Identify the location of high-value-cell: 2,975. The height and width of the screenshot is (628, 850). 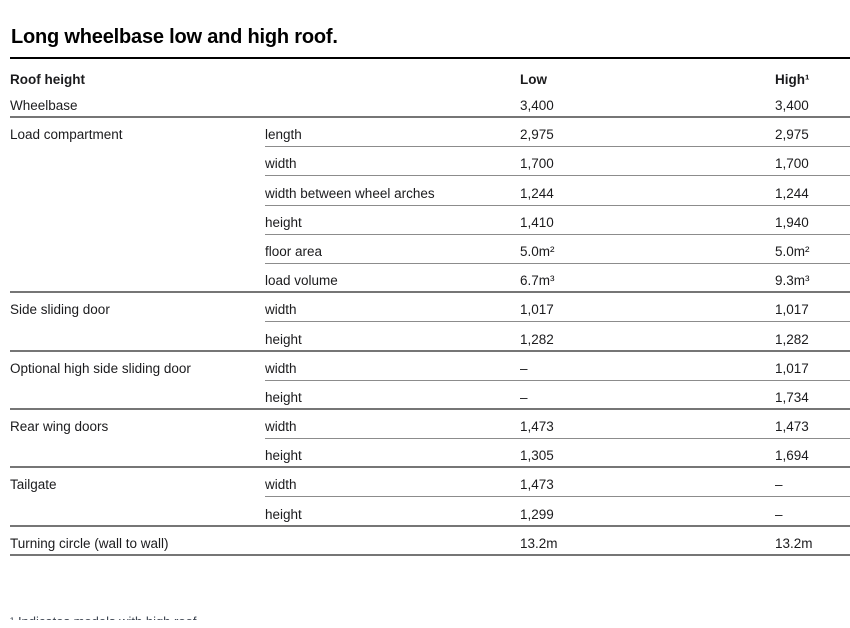
(792, 135).